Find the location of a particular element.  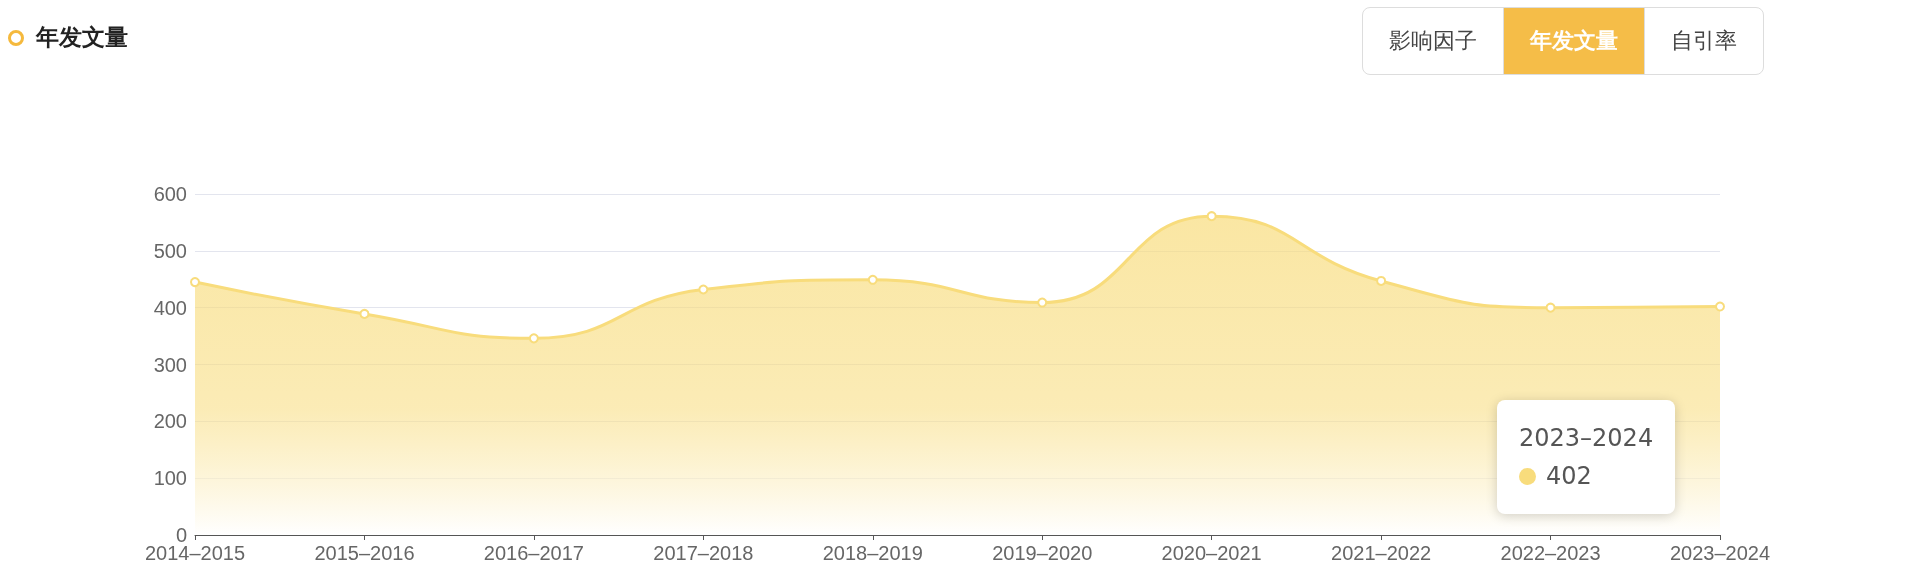

text: 影响因子 is located at coordinates (1433, 41).